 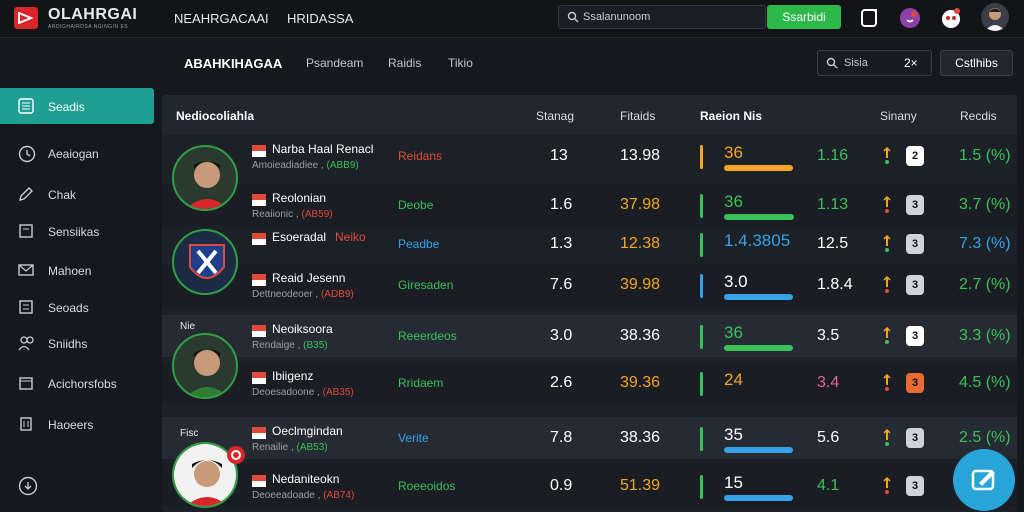 I want to click on stat-sinany: 5.6, so click(x=828, y=437).